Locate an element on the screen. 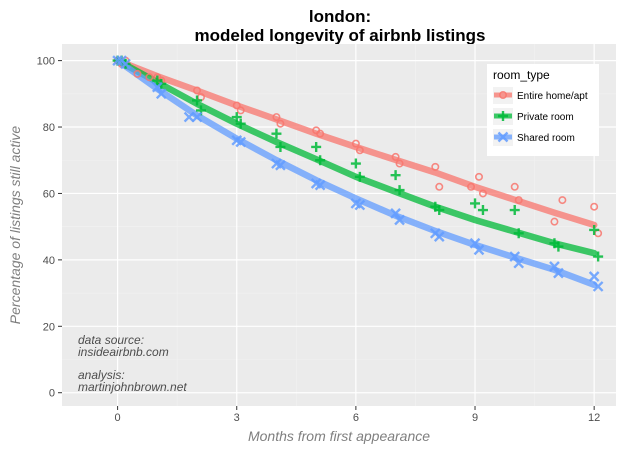 The width and height of the screenshot is (624, 450). y-tick-label: 80 is located at coordinates (49, 128).